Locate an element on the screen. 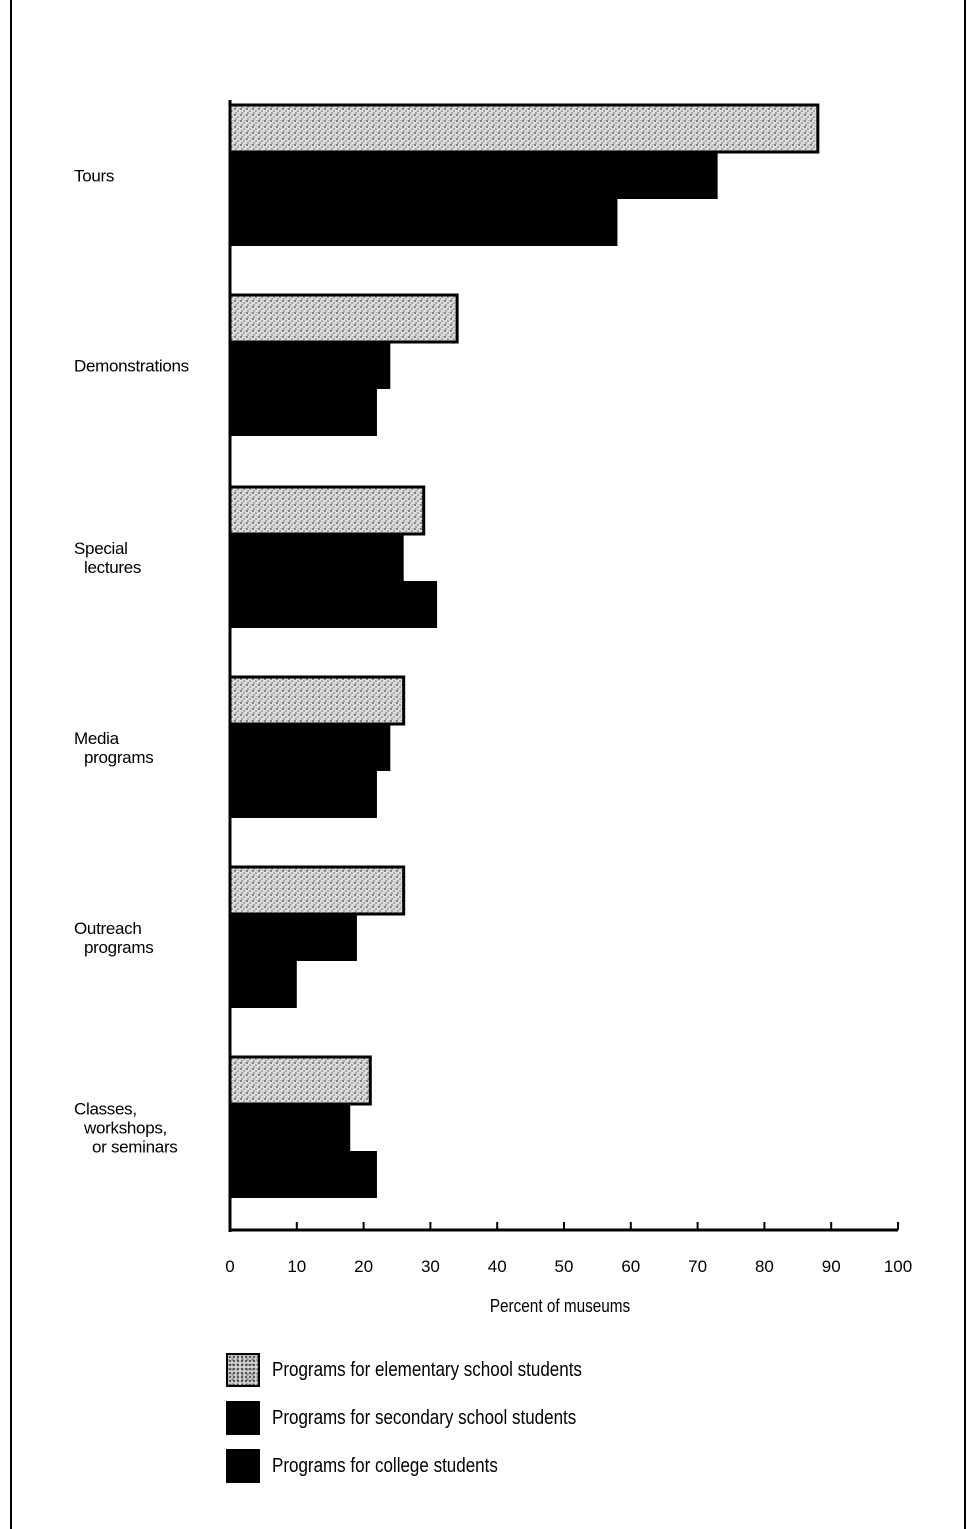  category-label-0: Tours is located at coordinates (94, 176).